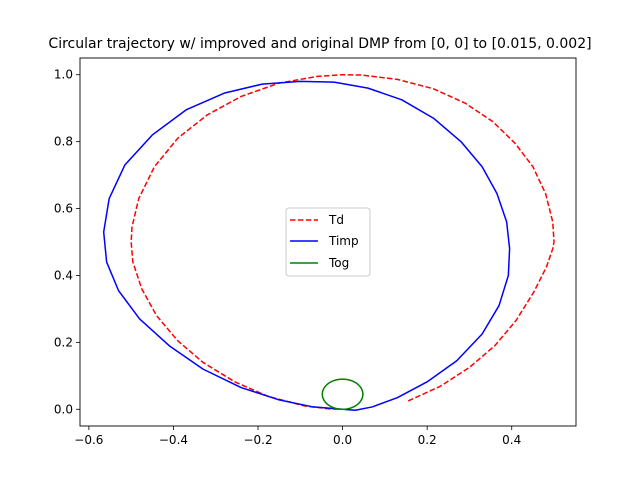 The width and height of the screenshot is (640, 480). Describe the element at coordinates (342, 440) in the screenshot. I see `x-tick-label: 0.0` at that location.